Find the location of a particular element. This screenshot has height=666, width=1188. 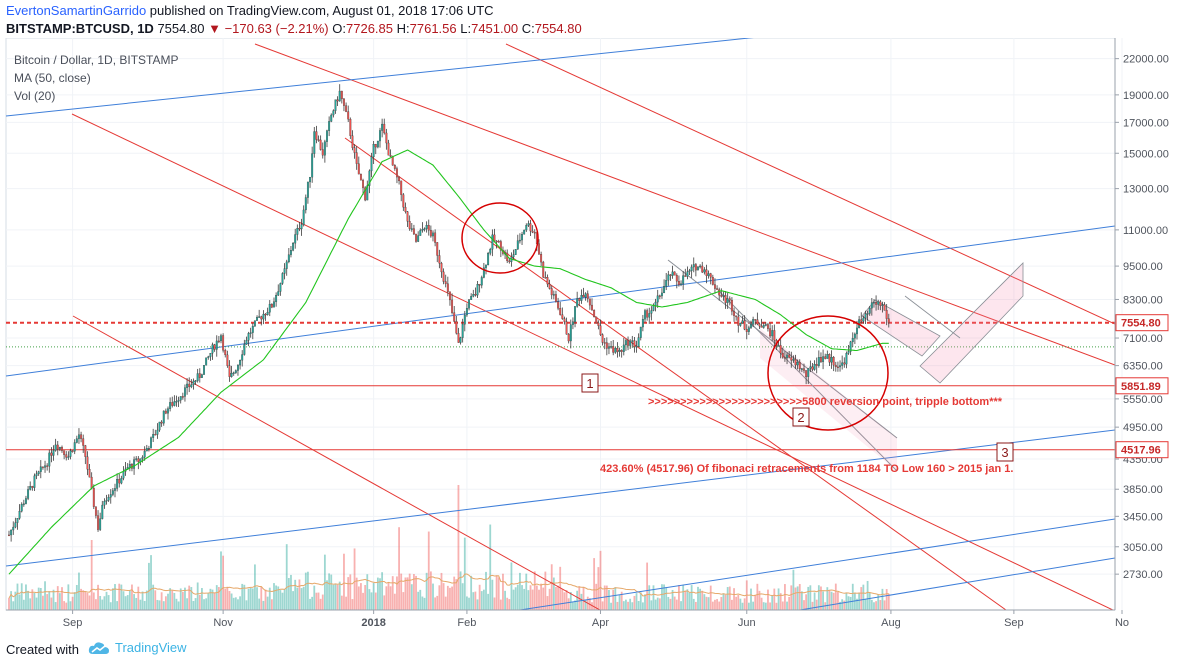

y-tick-label: 7100.00 is located at coordinates (1143, 339).